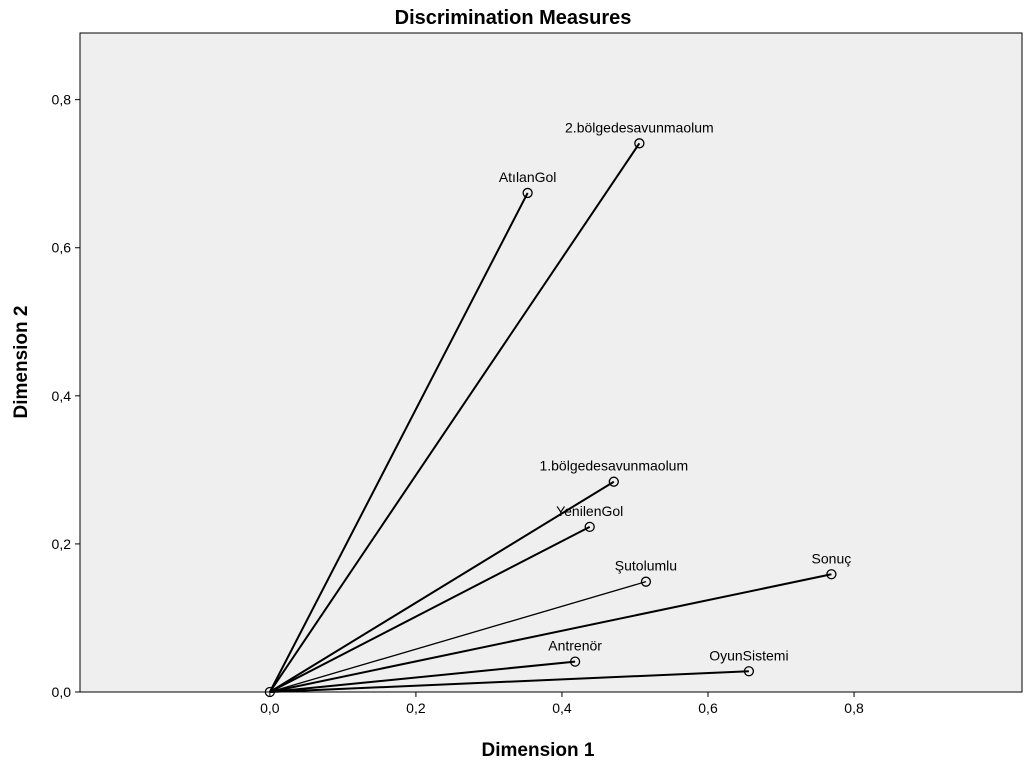 This screenshot has width=1028, height=767. What do you see at coordinates (646, 566) in the screenshot?
I see `point-label: Şutolumlu` at bounding box center [646, 566].